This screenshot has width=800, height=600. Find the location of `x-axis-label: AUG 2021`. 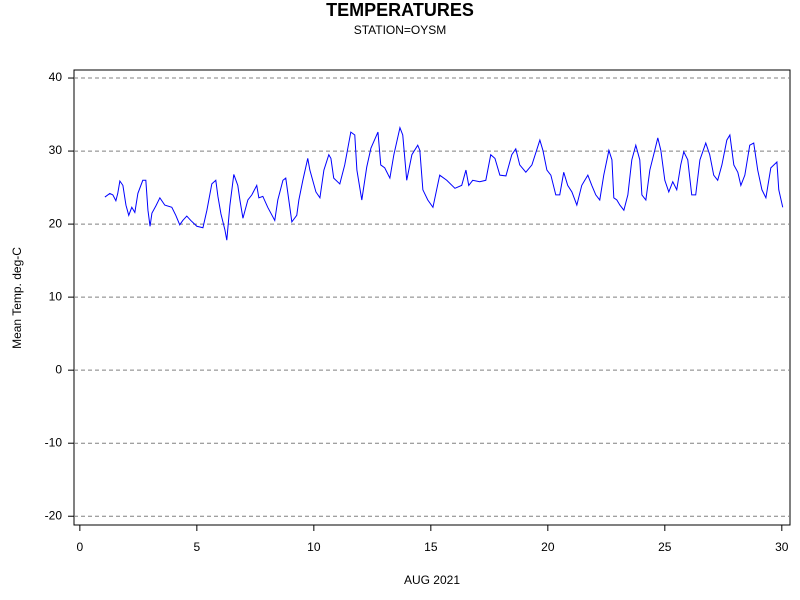

x-axis-label: AUG 2021 is located at coordinates (432, 580).